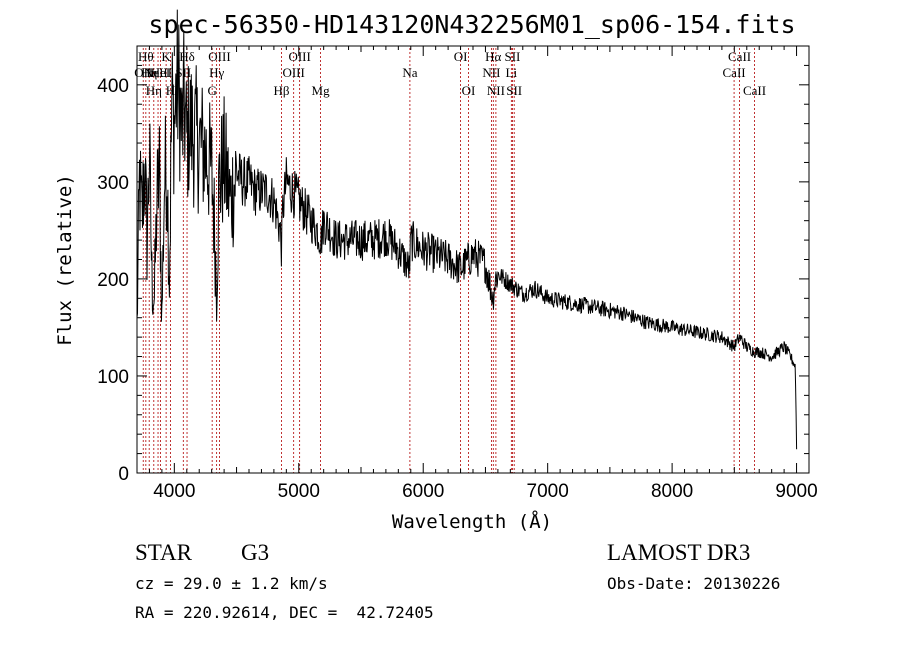 Image resolution: width=900 pixels, height=649 pixels. Describe the element at coordinates (299, 491) in the screenshot. I see `x-tick-label-5000: 5000` at that location.